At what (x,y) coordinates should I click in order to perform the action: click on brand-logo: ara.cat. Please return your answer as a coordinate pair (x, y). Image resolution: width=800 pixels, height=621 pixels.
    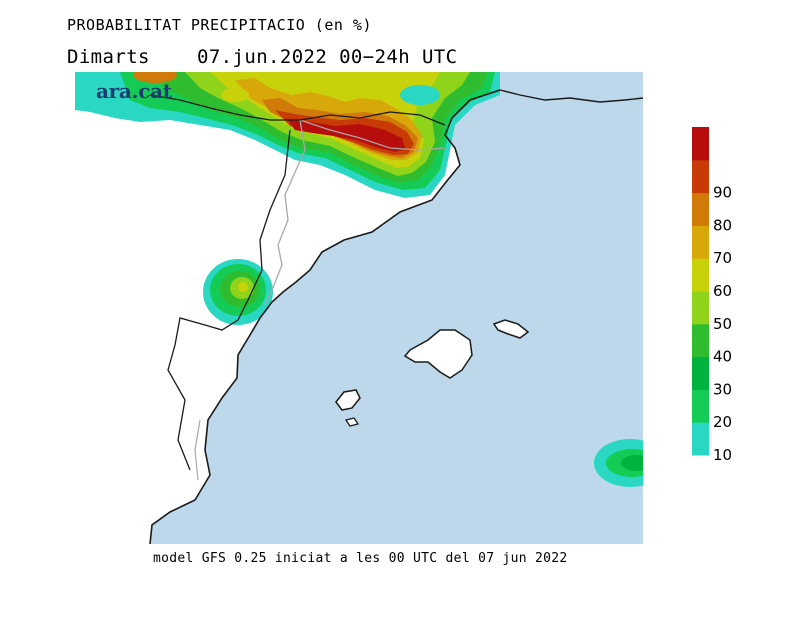
    Looking at the image, I should click on (134, 91).